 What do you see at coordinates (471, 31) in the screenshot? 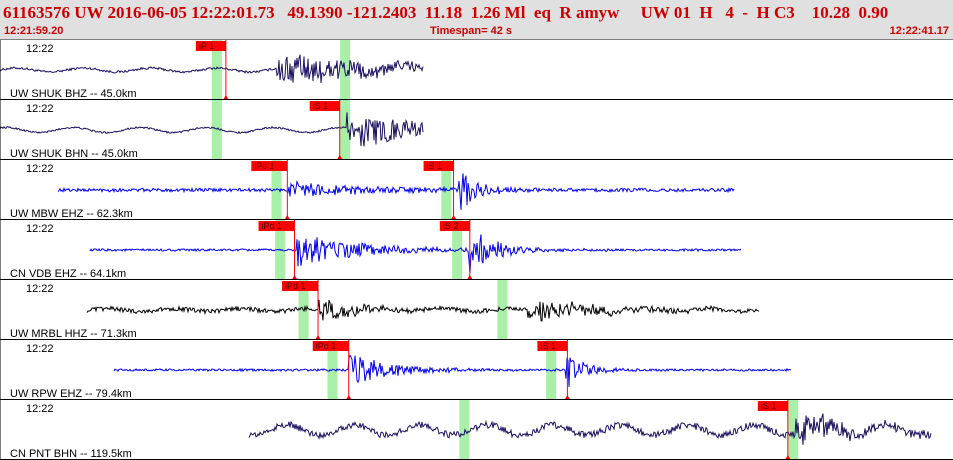
I see `timespan-label: Timespan= 42 s` at bounding box center [471, 31].